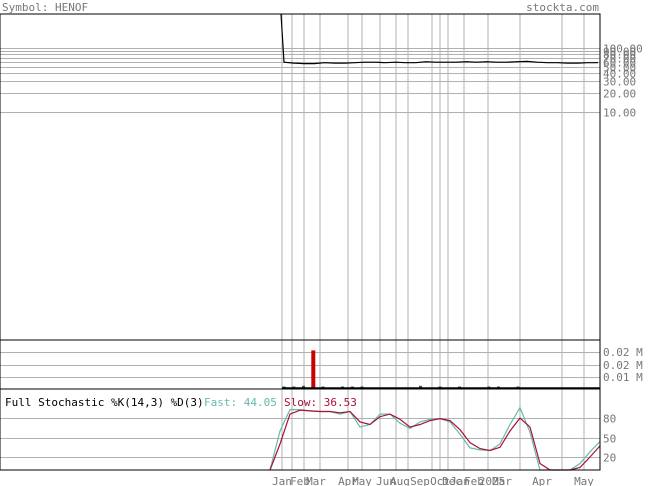 The image size is (655, 486). Describe the element at coordinates (45, 7) in the screenshot. I see `symbol-label: Symbol: HENOF` at that location.